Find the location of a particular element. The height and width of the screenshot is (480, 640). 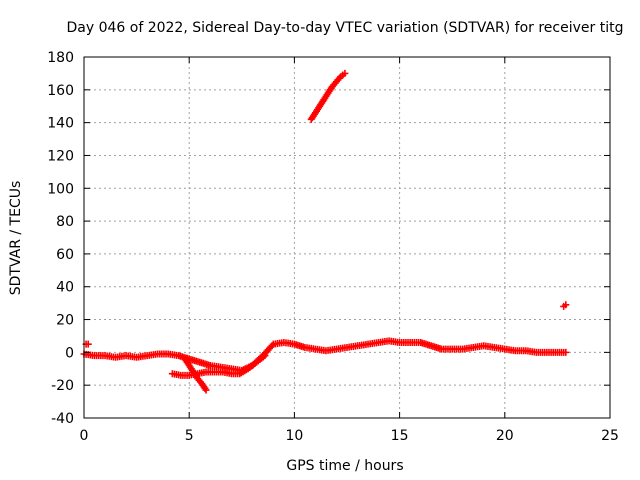

x-tick-label: 5 is located at coordinates (189, 436).